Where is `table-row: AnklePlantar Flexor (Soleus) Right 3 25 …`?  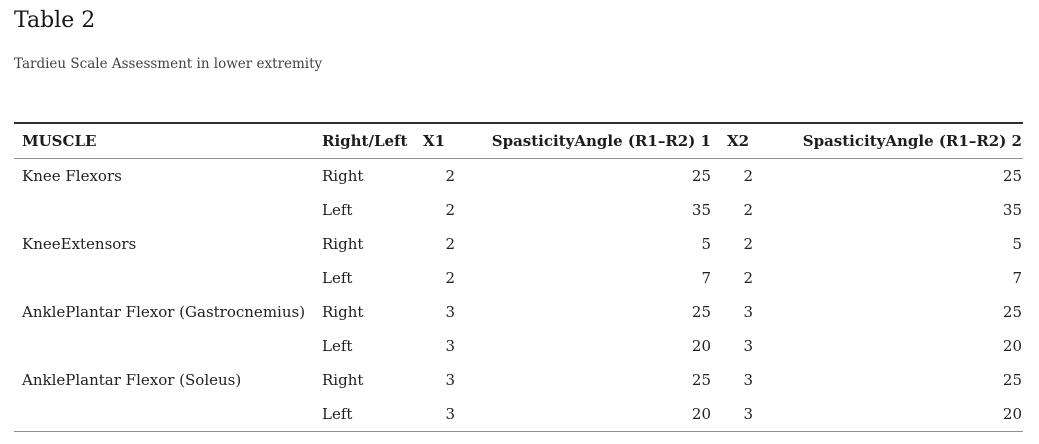
table-row: AnklePlantar Flexor (Soleus) Right 3 25 … is located at coordinates (518, 380).